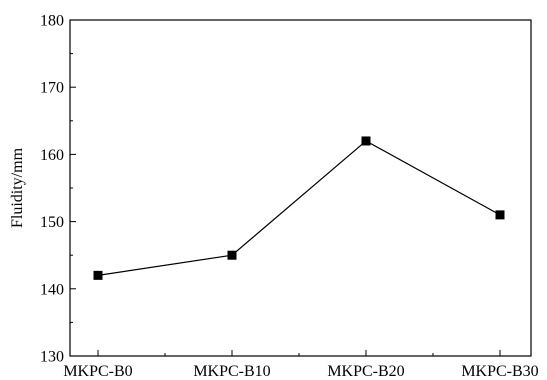 This screenshot has width=547, height=380. What do you see at coordinates (52, 88) in the screenshot?
I see `y-tick-label: 170` at bounding box center [52, 88].